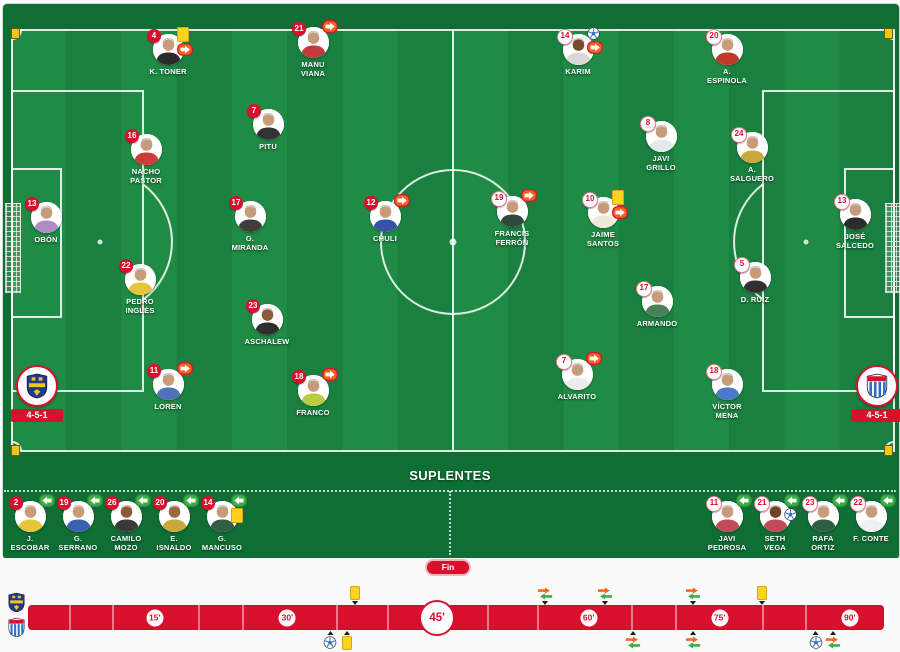 This screenshot has height=652, width=900. Describe the element at coordinates (132, 136) in the screenshot. I see `player-number-badge: 16` at that location.